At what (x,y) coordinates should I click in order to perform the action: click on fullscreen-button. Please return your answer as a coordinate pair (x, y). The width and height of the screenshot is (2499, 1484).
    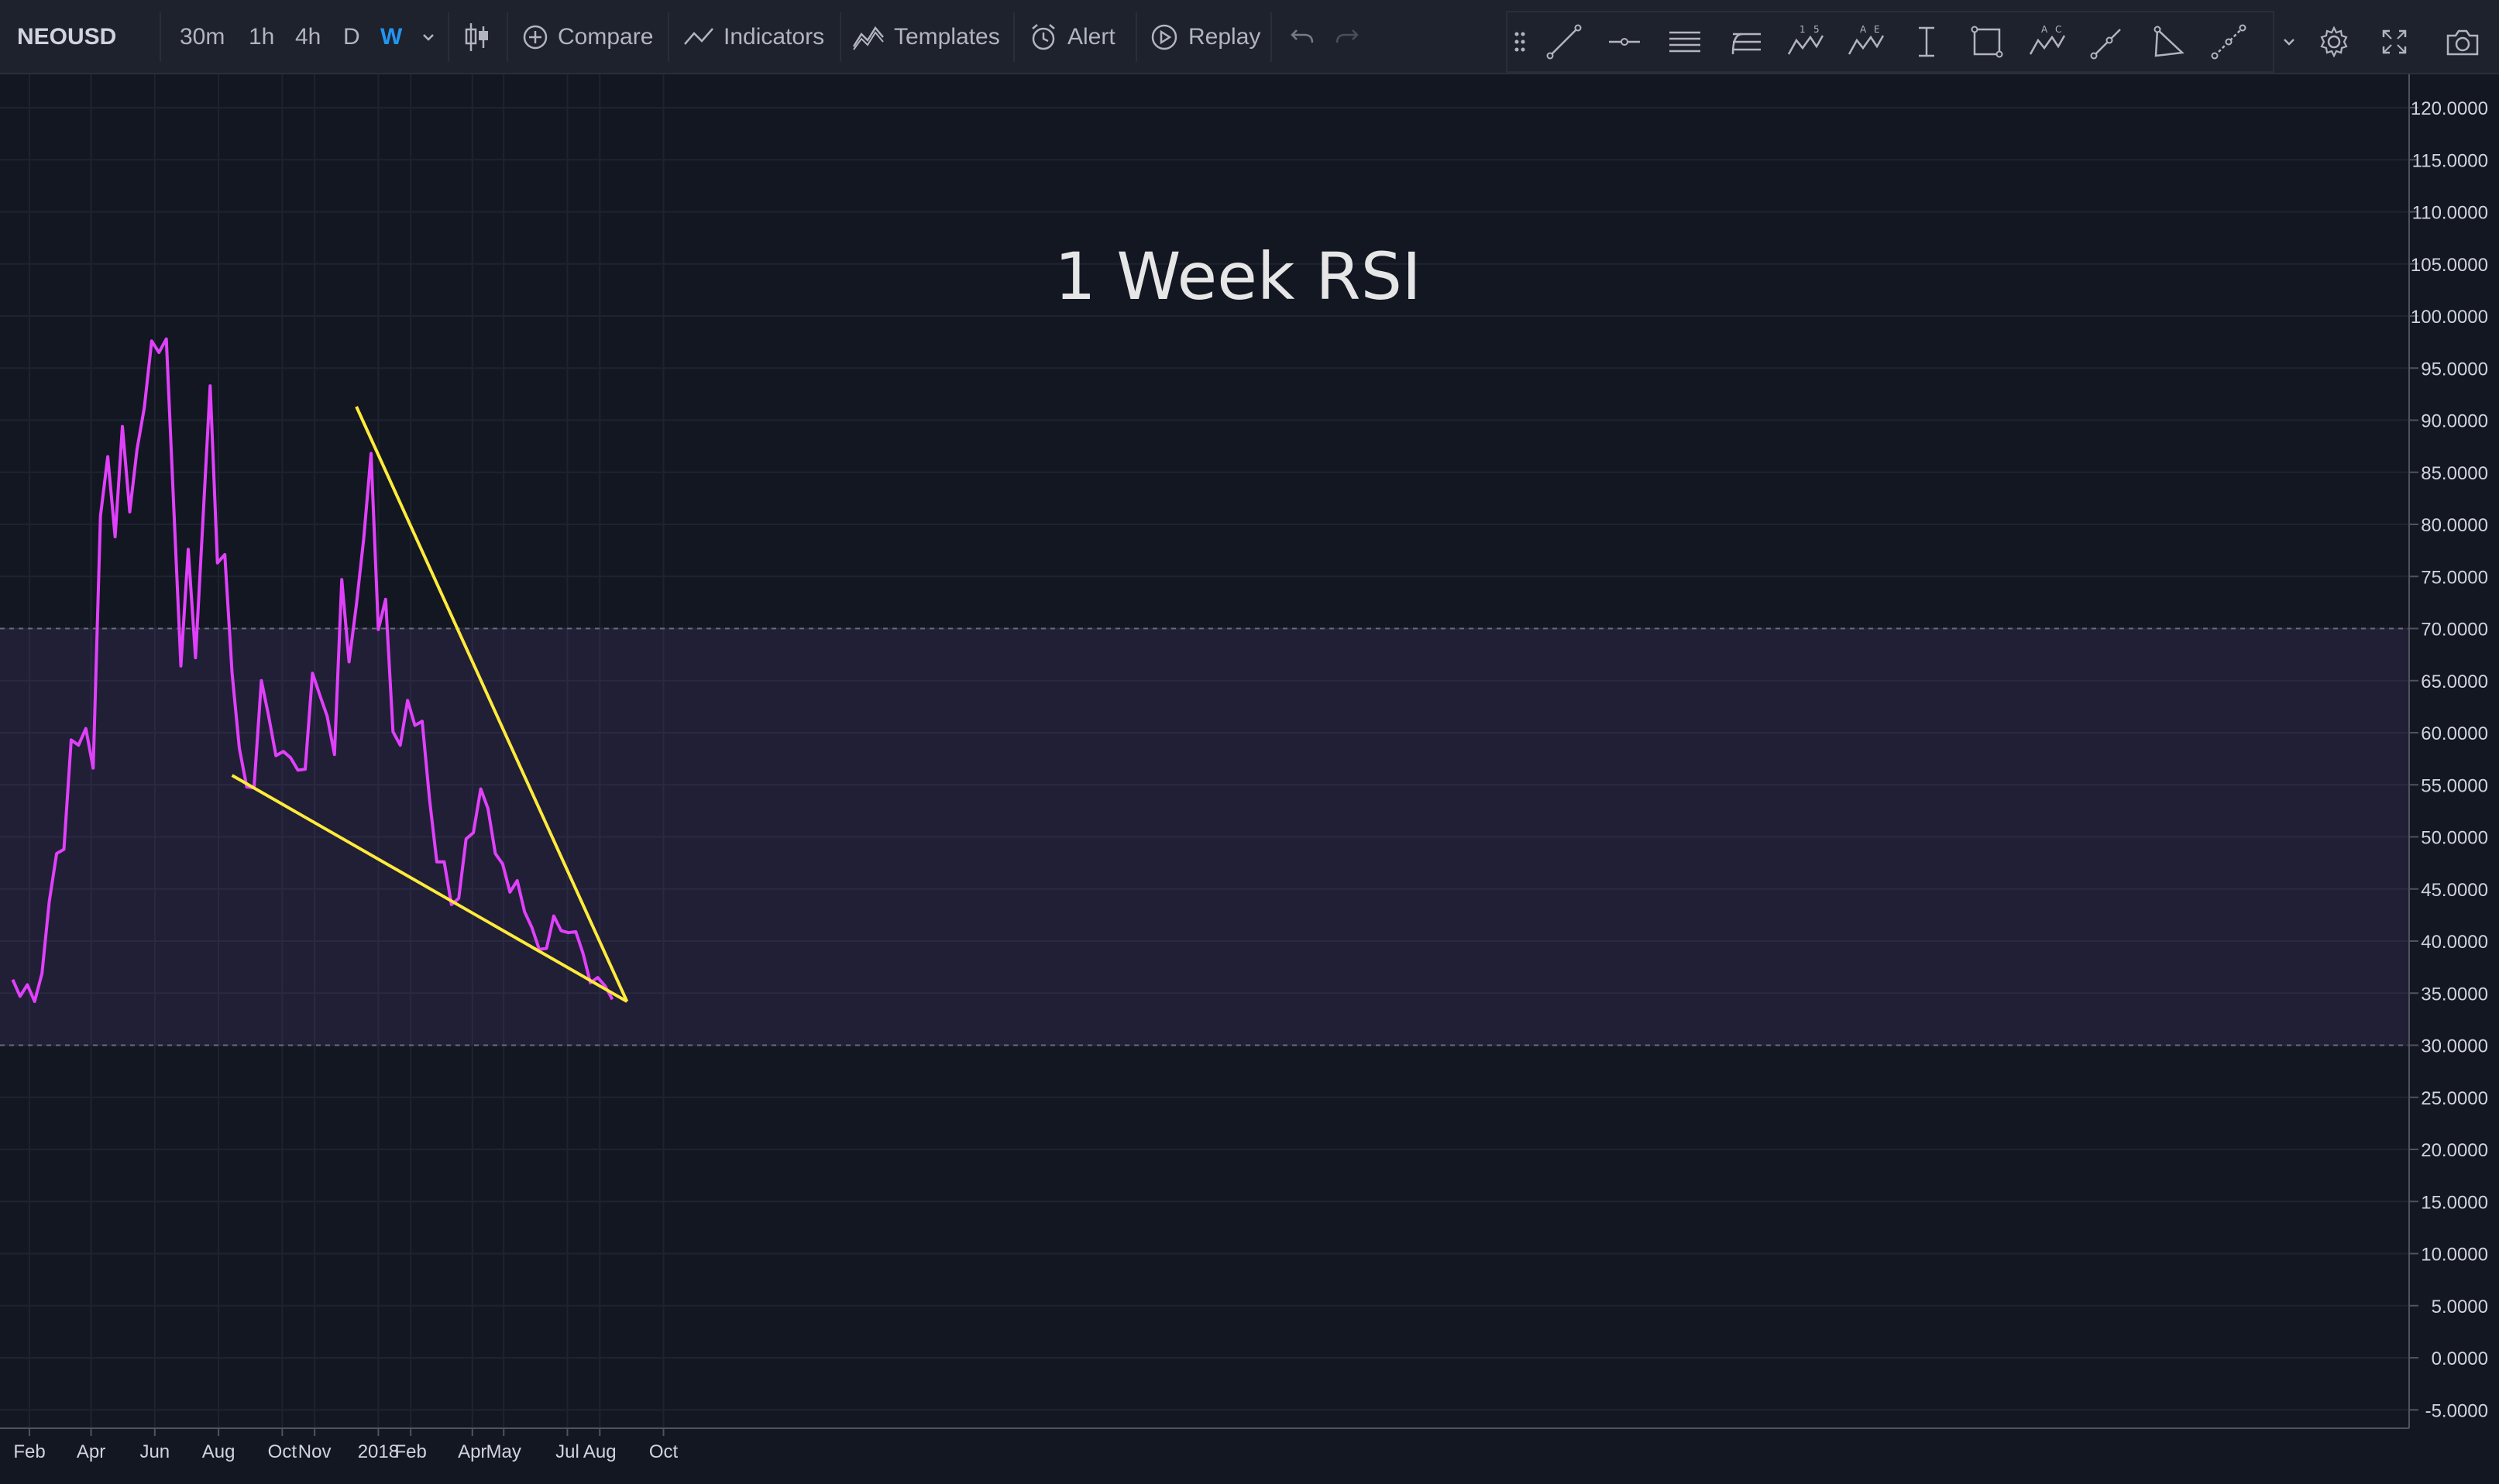
    Looking at the image, I should click on (2394, 42).